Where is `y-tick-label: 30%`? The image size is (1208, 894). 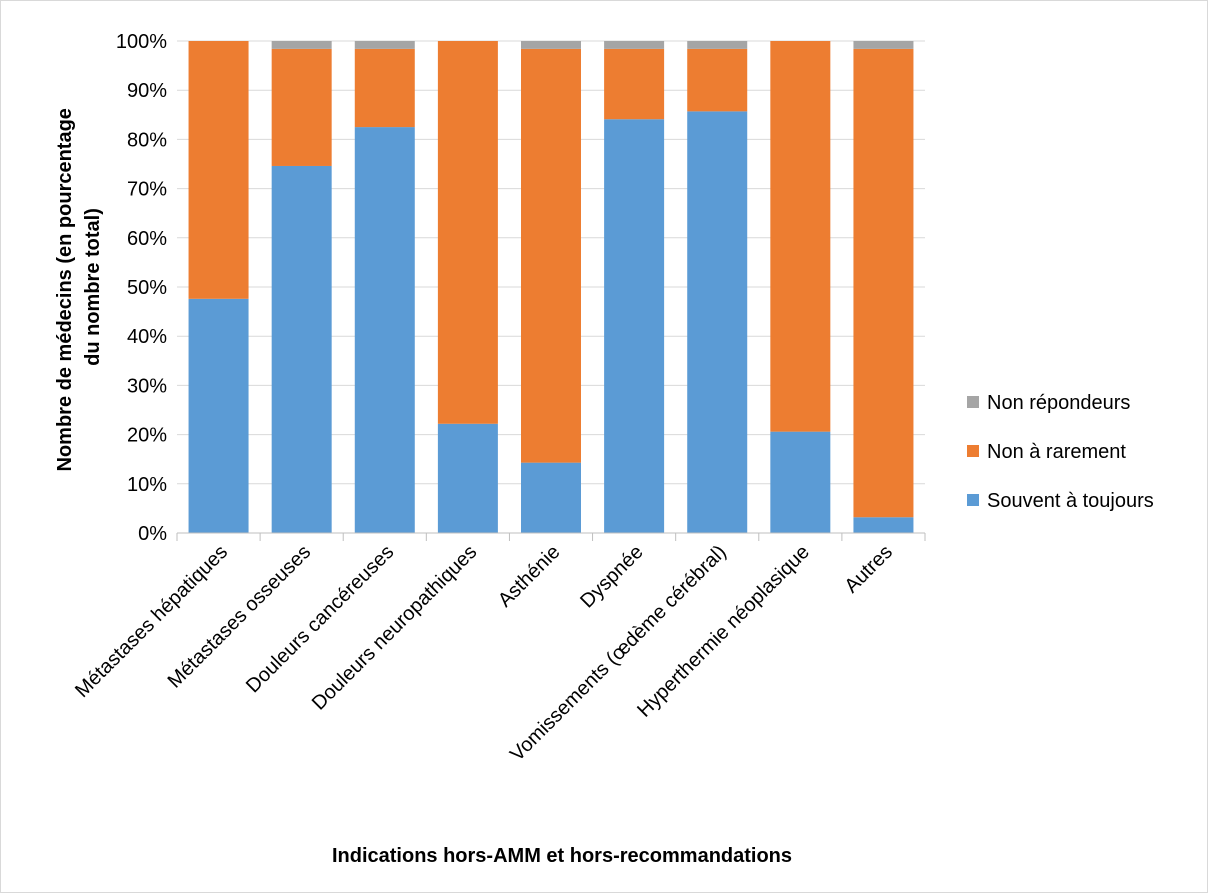
y-tick-label: 30% is located at coordinates (147, 386).